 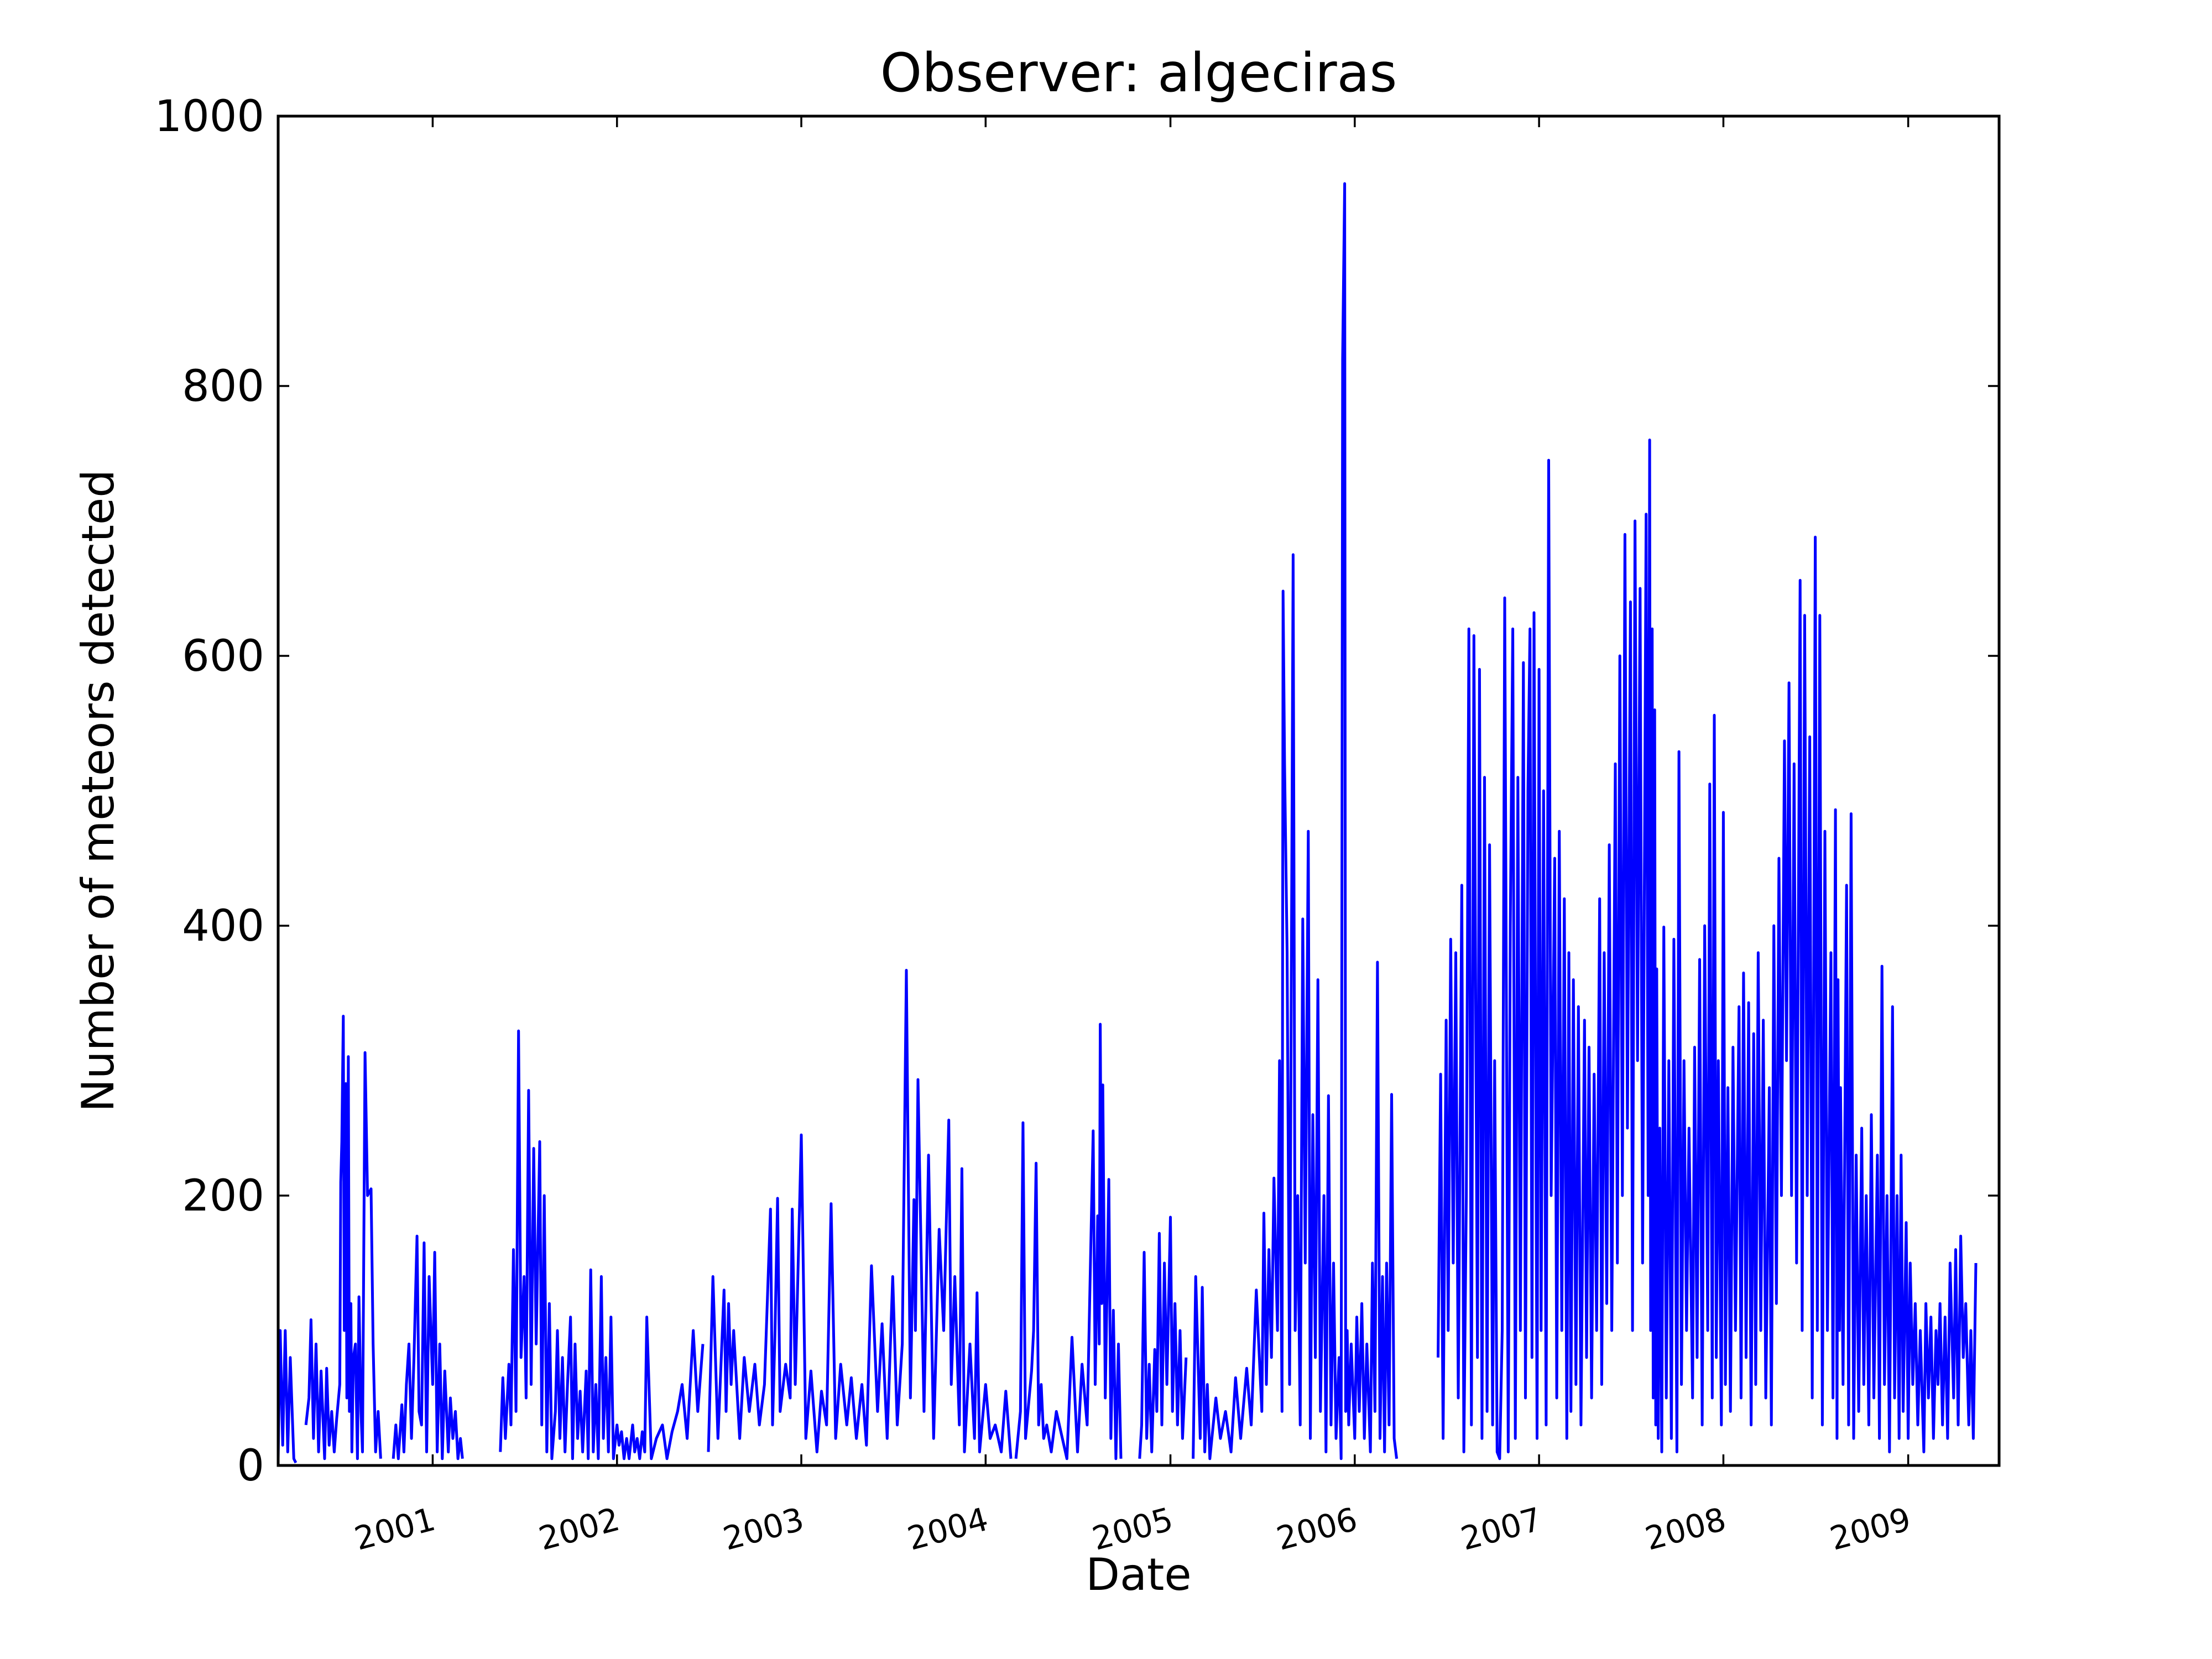 What do you see at coordinates (1502, 1529) in the screenshot?
I see `x-tick-label: 2007` at bounding box center [1502, 1529].